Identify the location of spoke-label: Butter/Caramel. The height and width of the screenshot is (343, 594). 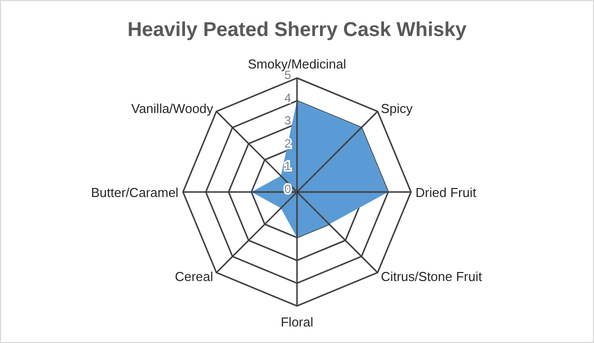
(135, 192).